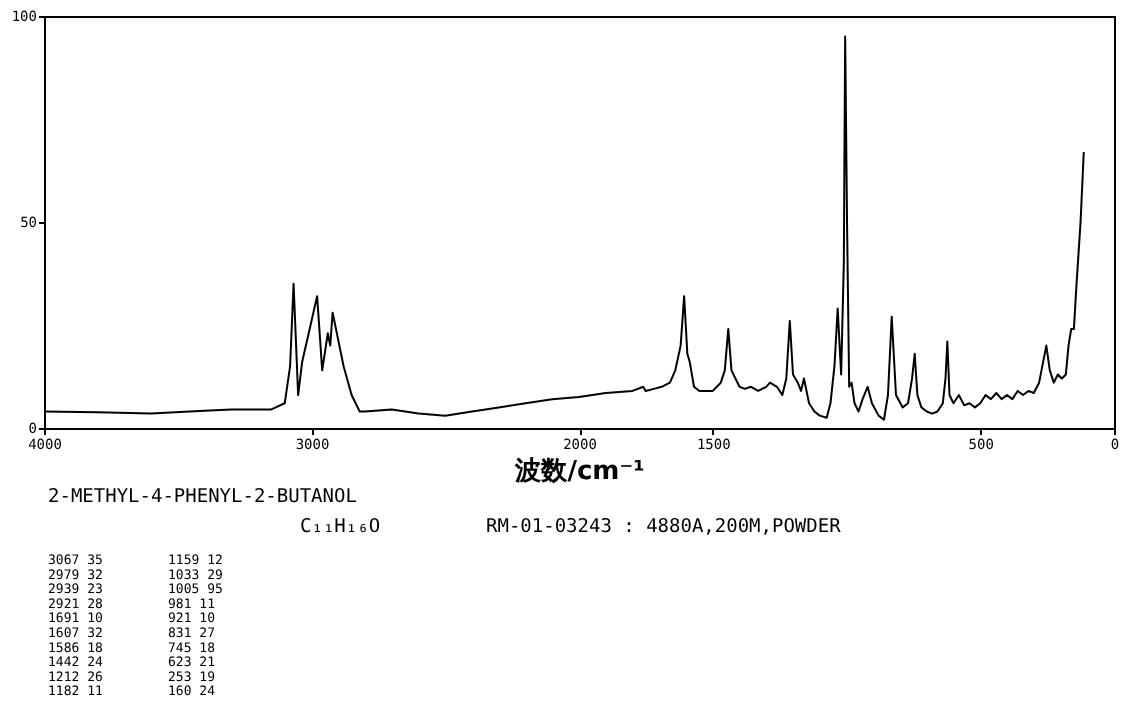 The width and height of the screenshot is (1140, 714). What do you see at coordinates (664, 527) in the screenshot?
I see `text: RM-01-03243 : 4880A,200M,POWDER` at bounding box center [664, 527].